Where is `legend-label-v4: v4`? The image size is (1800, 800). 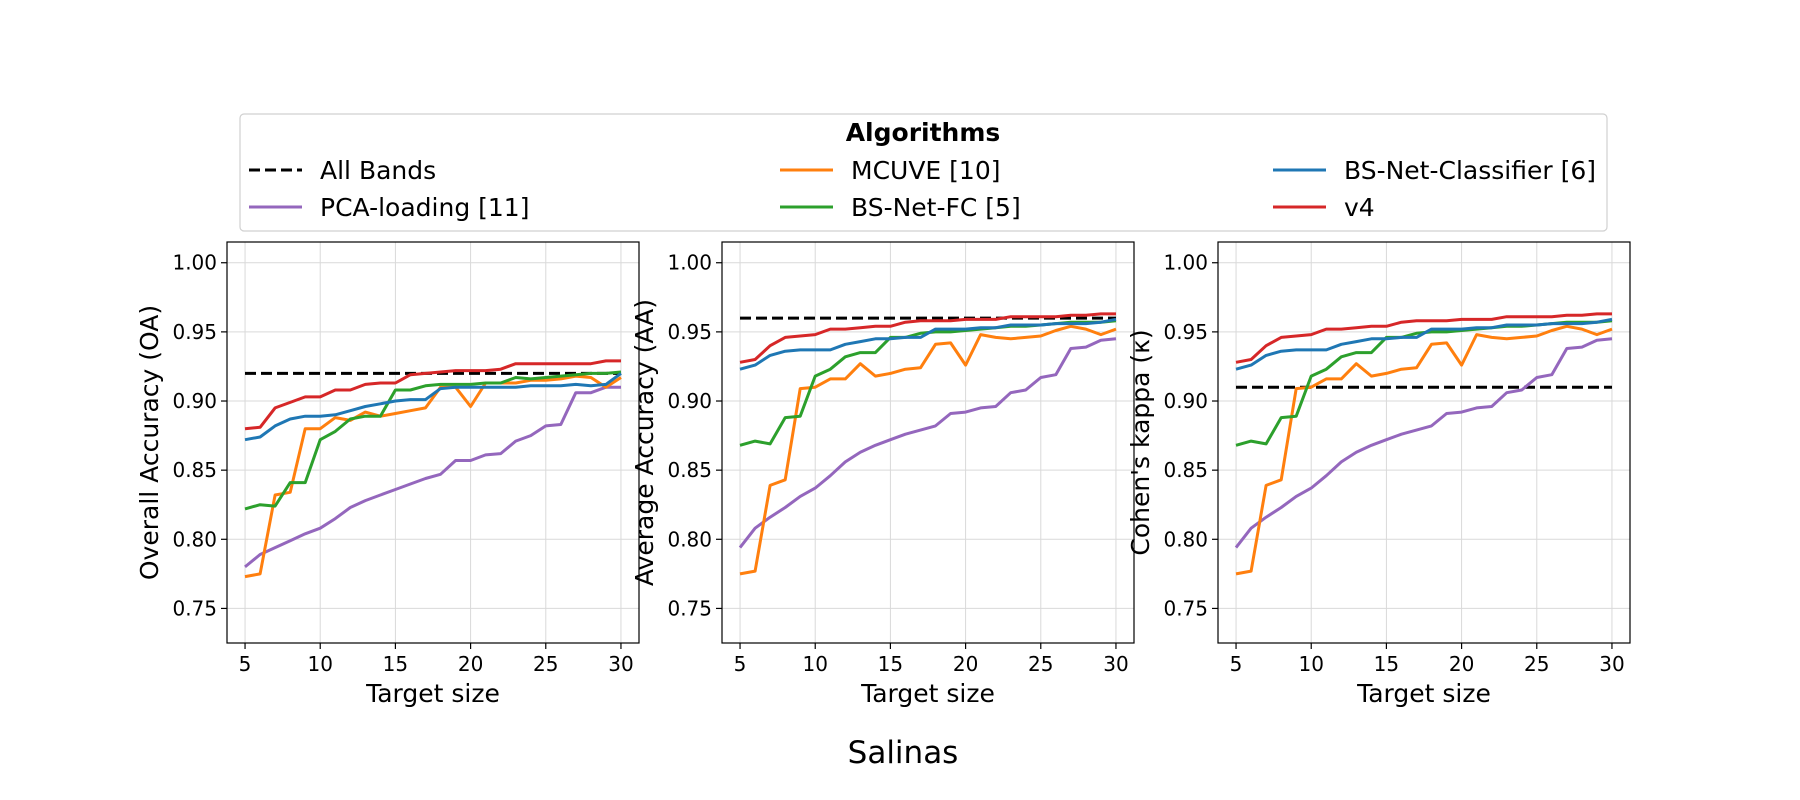
legend-label-v4: v4 is located at coordinates (1359, 207).